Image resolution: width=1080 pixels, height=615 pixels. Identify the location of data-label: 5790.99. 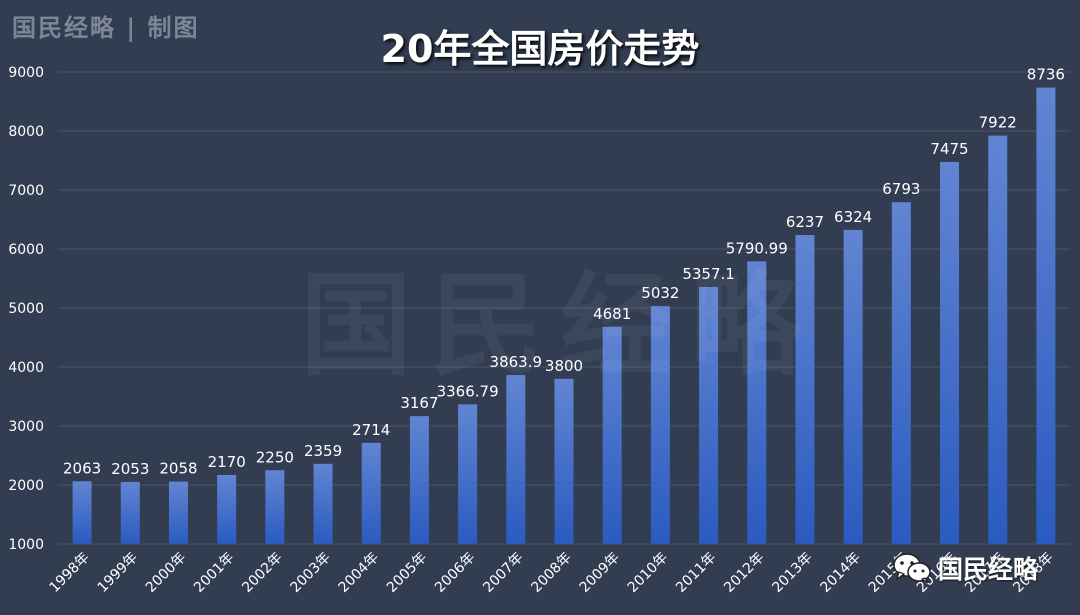
(757, 248).